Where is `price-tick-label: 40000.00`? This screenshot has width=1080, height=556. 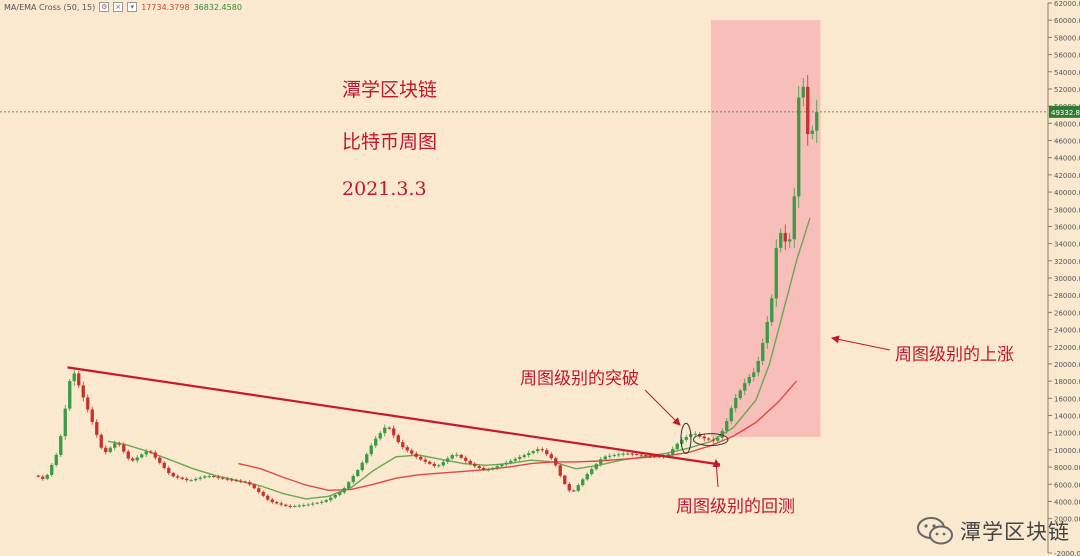
price-tick-label: 40000.00 is located at coordinates (1067, 193).